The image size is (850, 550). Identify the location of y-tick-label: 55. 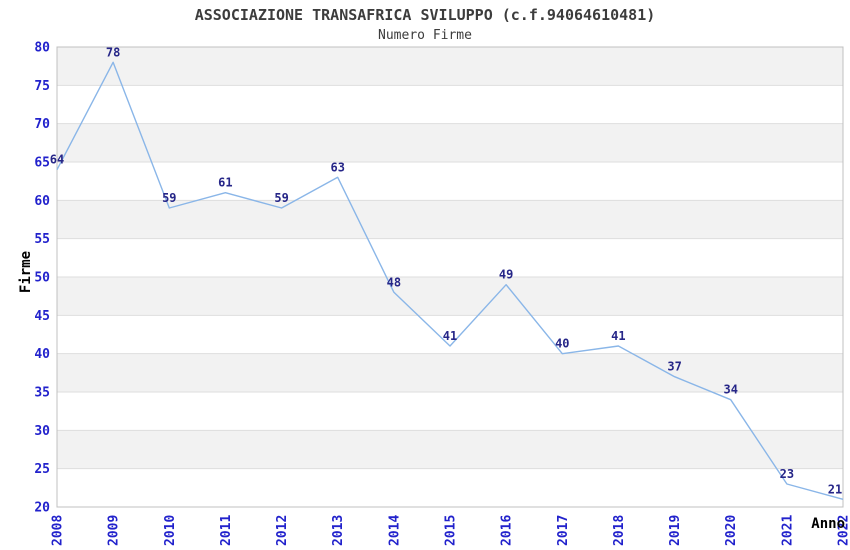
(42, 239).